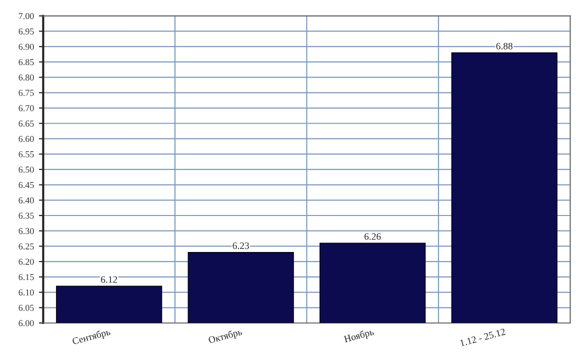 Image resolution: width=576 pixels, height=353 pixels. I want to click on y-tick-label: 6.60, so click(26, 139).